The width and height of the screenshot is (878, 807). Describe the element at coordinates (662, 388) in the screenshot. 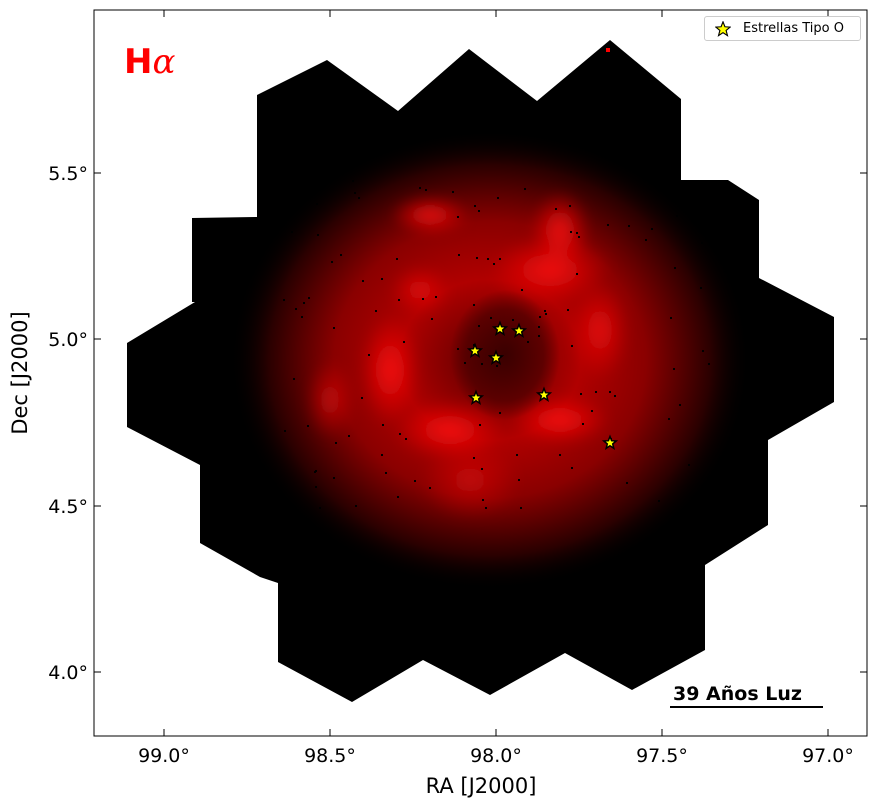

I see `x-tick: 97.5°` at that location.